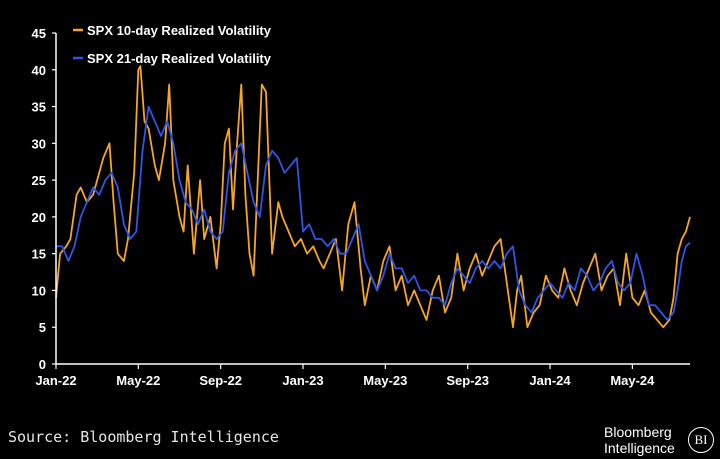 The height and width of the screenshot is (459, 720). Describe the element at coordinates (179, 30) in the screenshot. I see `legend-label: SPX 10-day Realized Volatility` at that location.